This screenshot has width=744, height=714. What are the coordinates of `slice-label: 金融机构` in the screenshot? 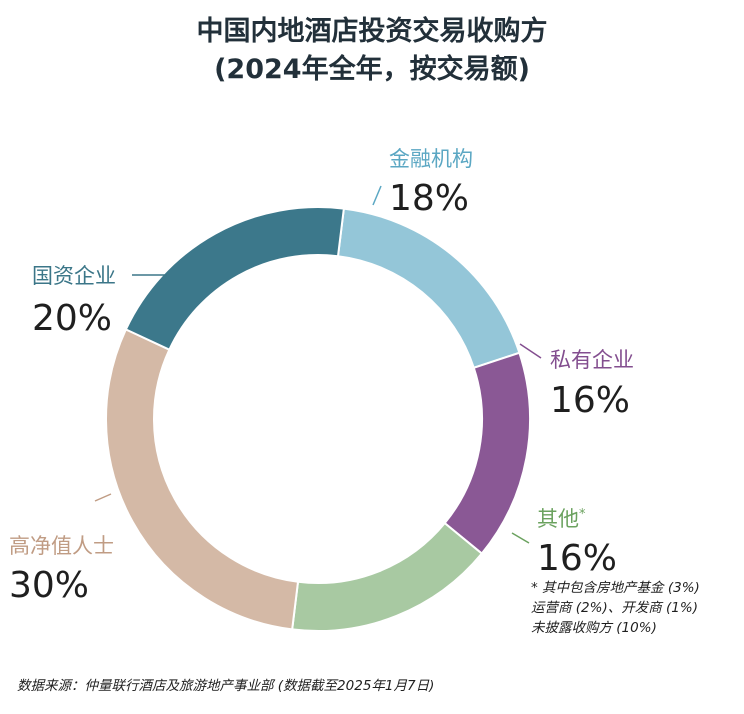 It's located at (431, 159).